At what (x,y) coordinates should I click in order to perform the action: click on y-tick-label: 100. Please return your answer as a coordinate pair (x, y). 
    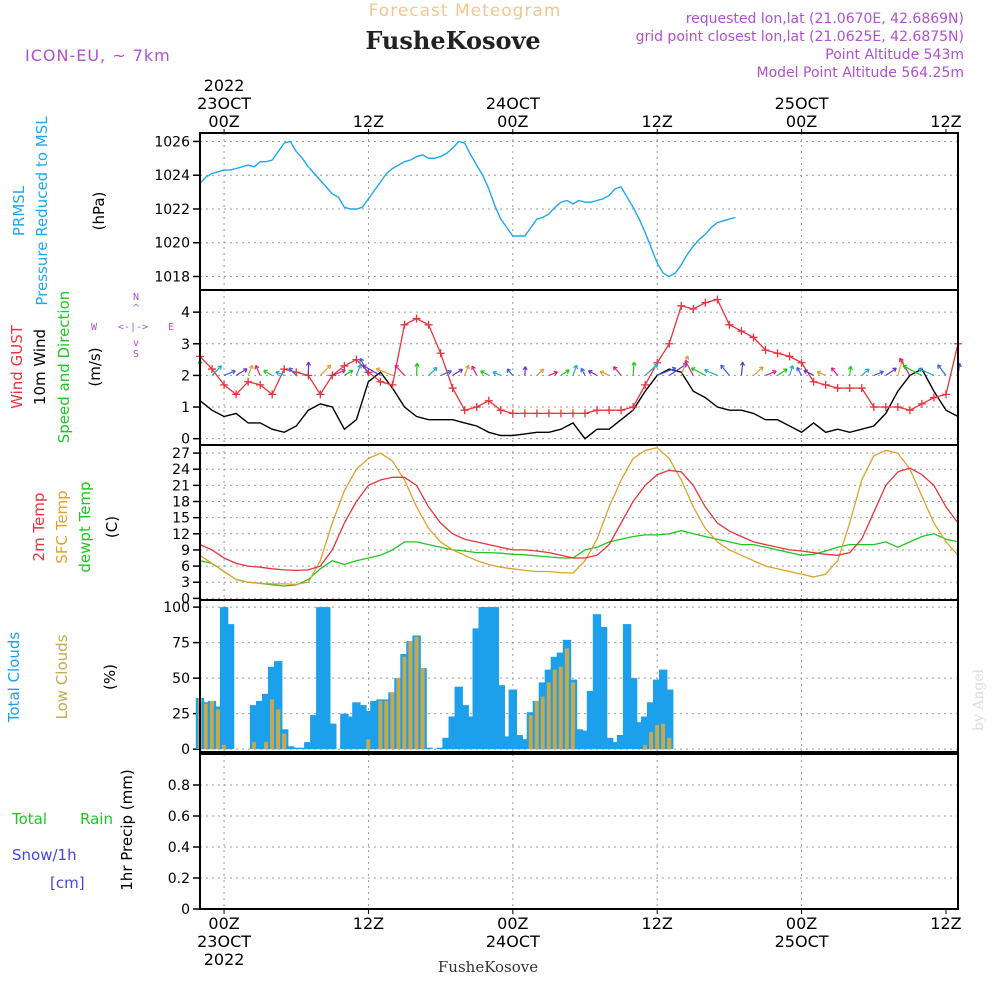
    Looking at the image, I should click on (176, 608).